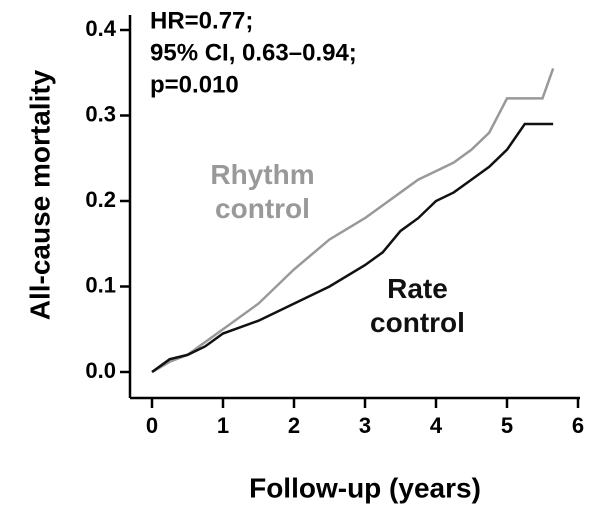 The height and width of the screenshot is (508, 592). Describe the element at coordinates (294, 425) in the screenshot. I see `x-tick-label: 2` at that location.